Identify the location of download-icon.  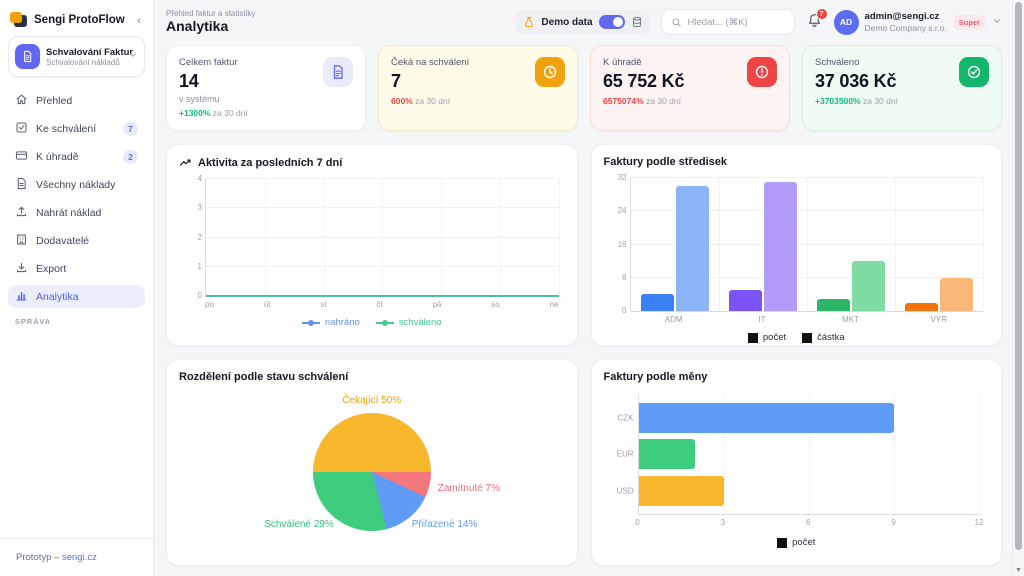
(21, 269).